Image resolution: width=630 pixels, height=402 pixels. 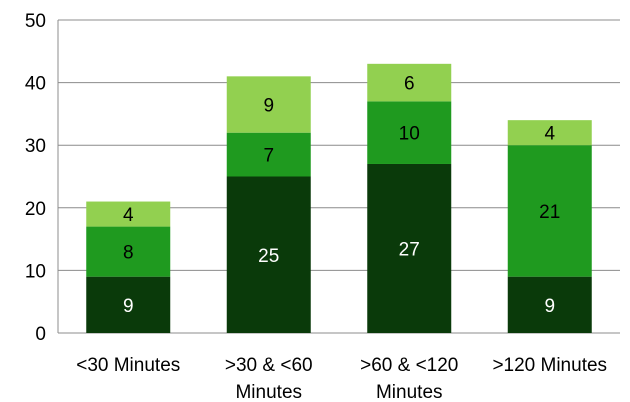 What do you see at coordinates (269, 365) in the screenshot?
I see `x-category-label: >30 & <60` at bounding box center [269, 365].